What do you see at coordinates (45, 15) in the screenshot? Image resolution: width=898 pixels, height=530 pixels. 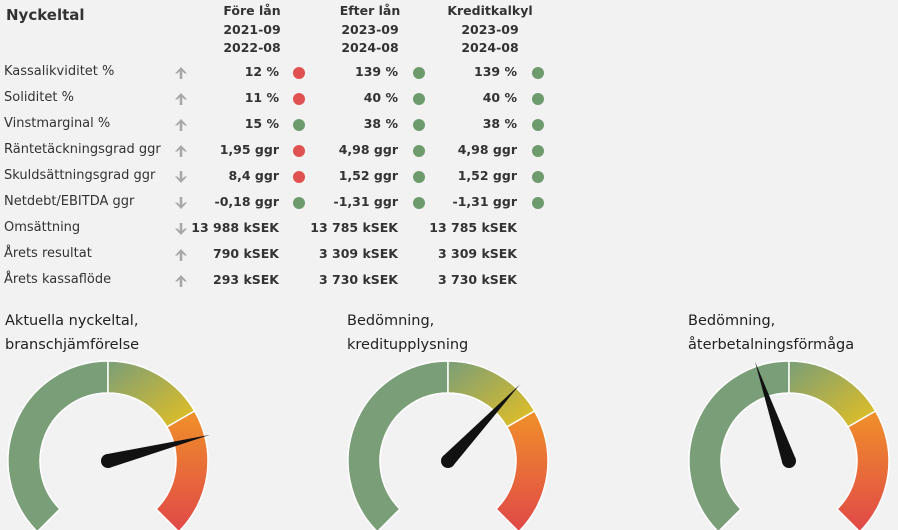 I see `table-title: Nyckeltal` at bounding box center [45, 15].